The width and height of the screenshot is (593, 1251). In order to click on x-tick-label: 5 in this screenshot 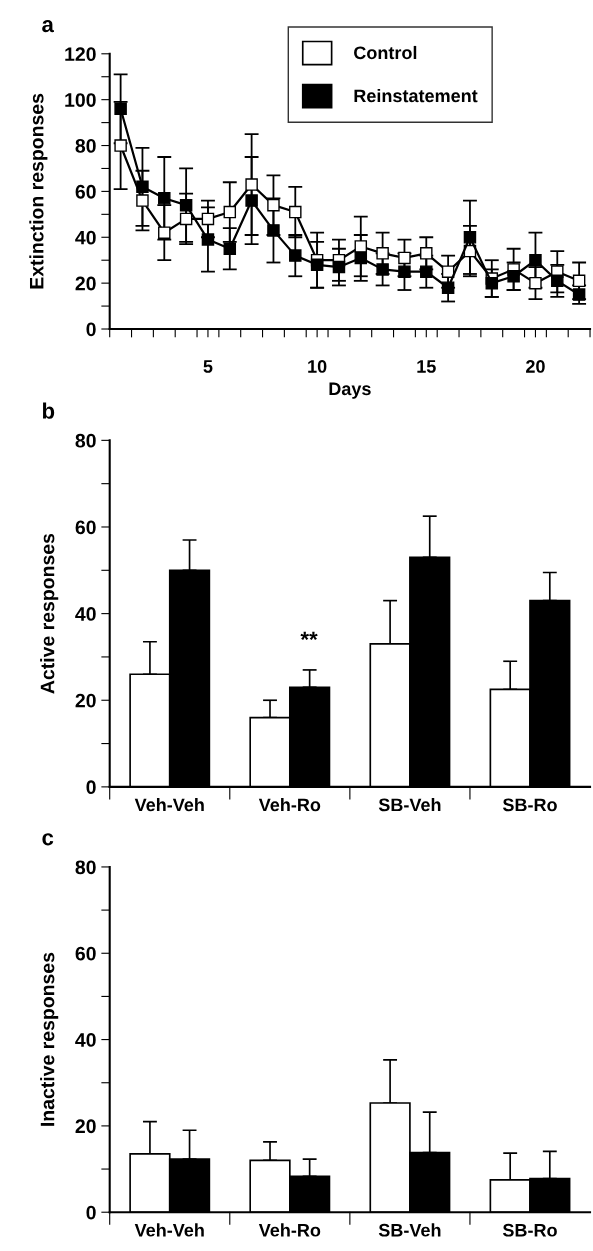, I will do `click(208, 366)`.